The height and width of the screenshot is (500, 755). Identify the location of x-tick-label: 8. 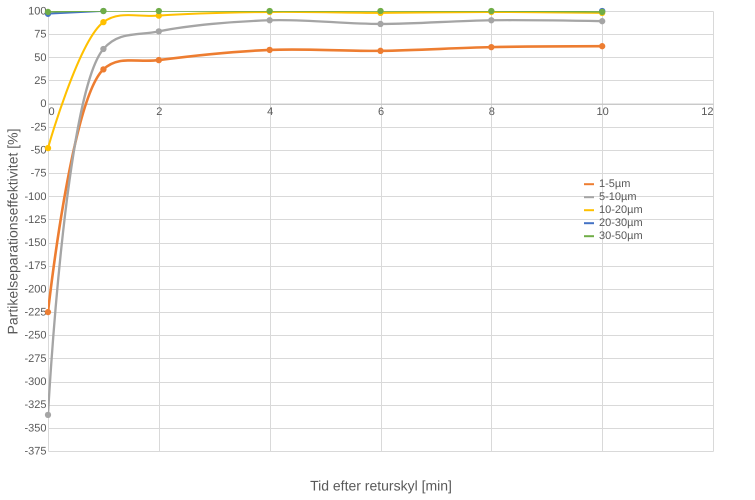
(491, 112).